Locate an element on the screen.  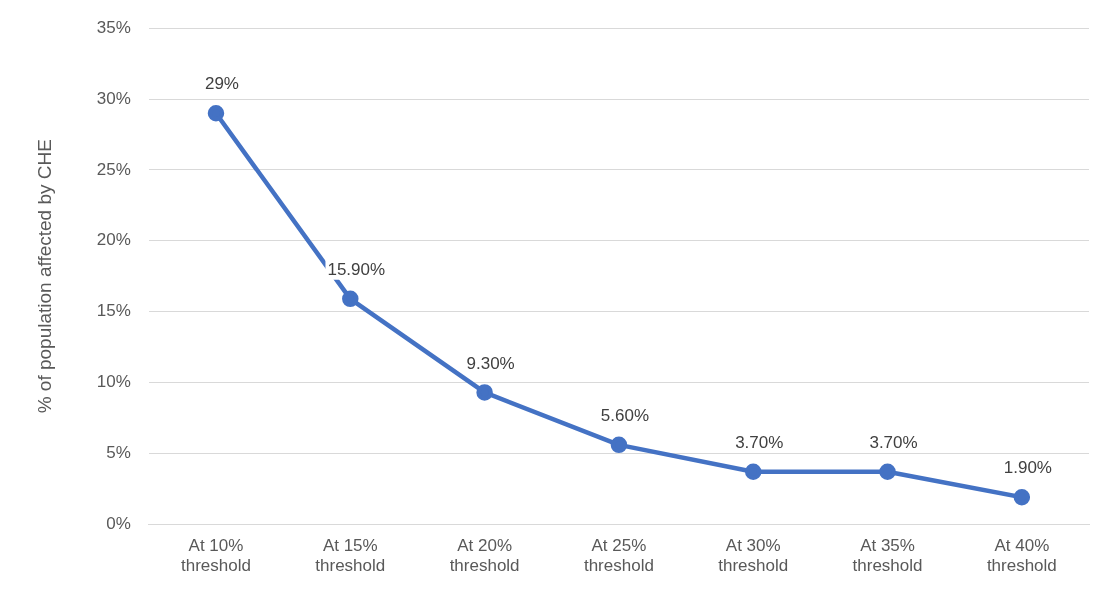
y-tick-label: 10% is located at coordinates (113, 382).